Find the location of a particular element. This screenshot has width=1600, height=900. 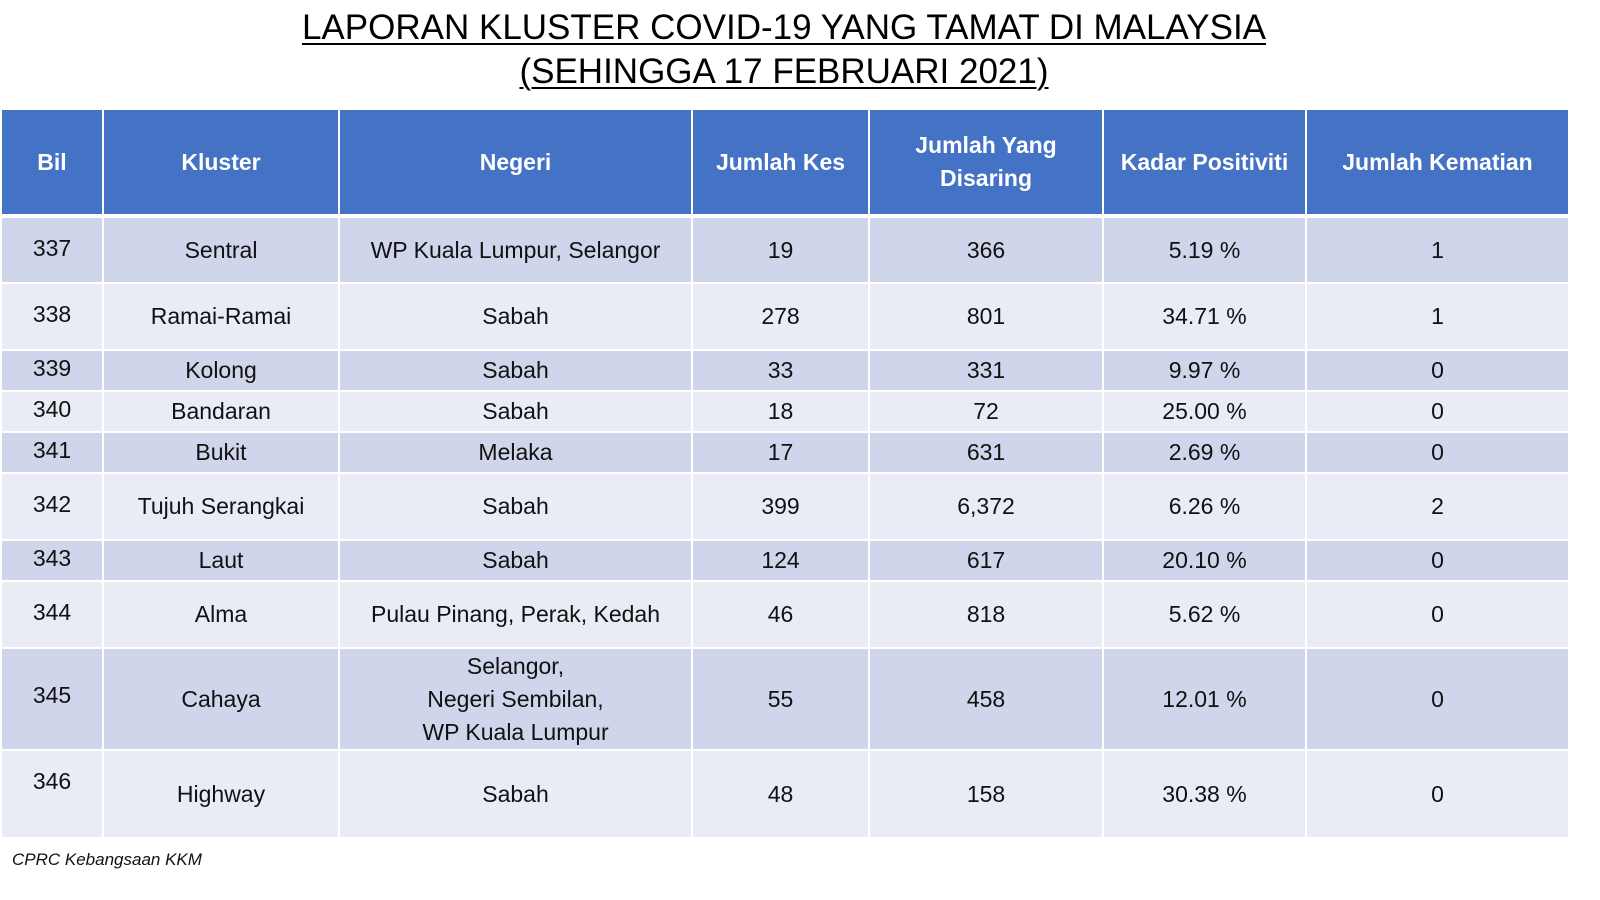

cell-negeri: Pulau Pinang, Perak, Kedah is located at coordinates (515, 614).